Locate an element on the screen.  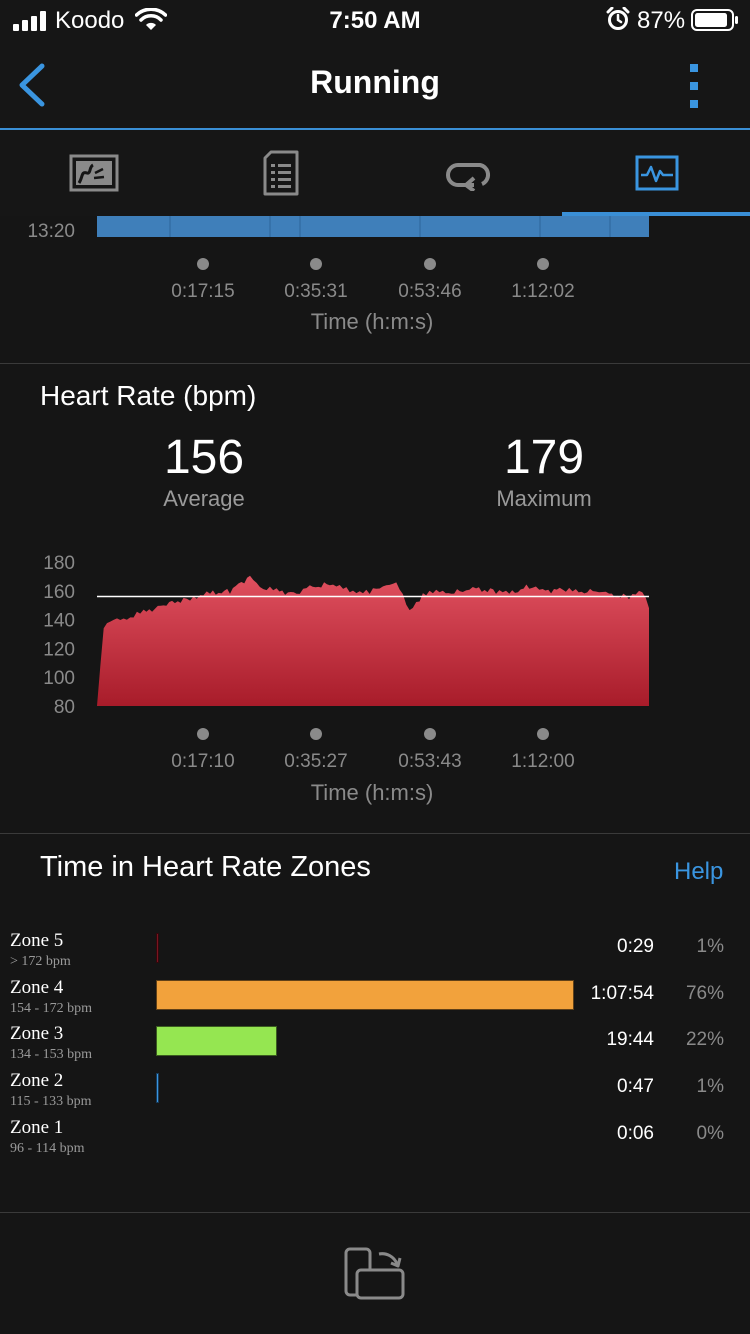
laps-loop-icon is located at coordinates (467, 177).